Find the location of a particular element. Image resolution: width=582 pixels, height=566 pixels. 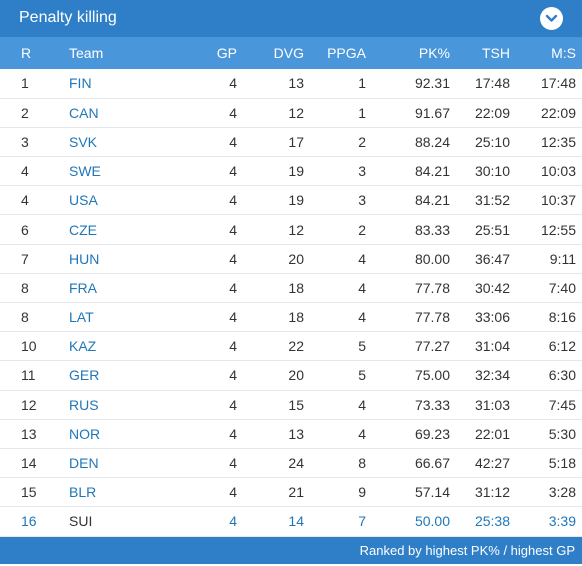

team-link: FIN is located at coordinates (80, 83).